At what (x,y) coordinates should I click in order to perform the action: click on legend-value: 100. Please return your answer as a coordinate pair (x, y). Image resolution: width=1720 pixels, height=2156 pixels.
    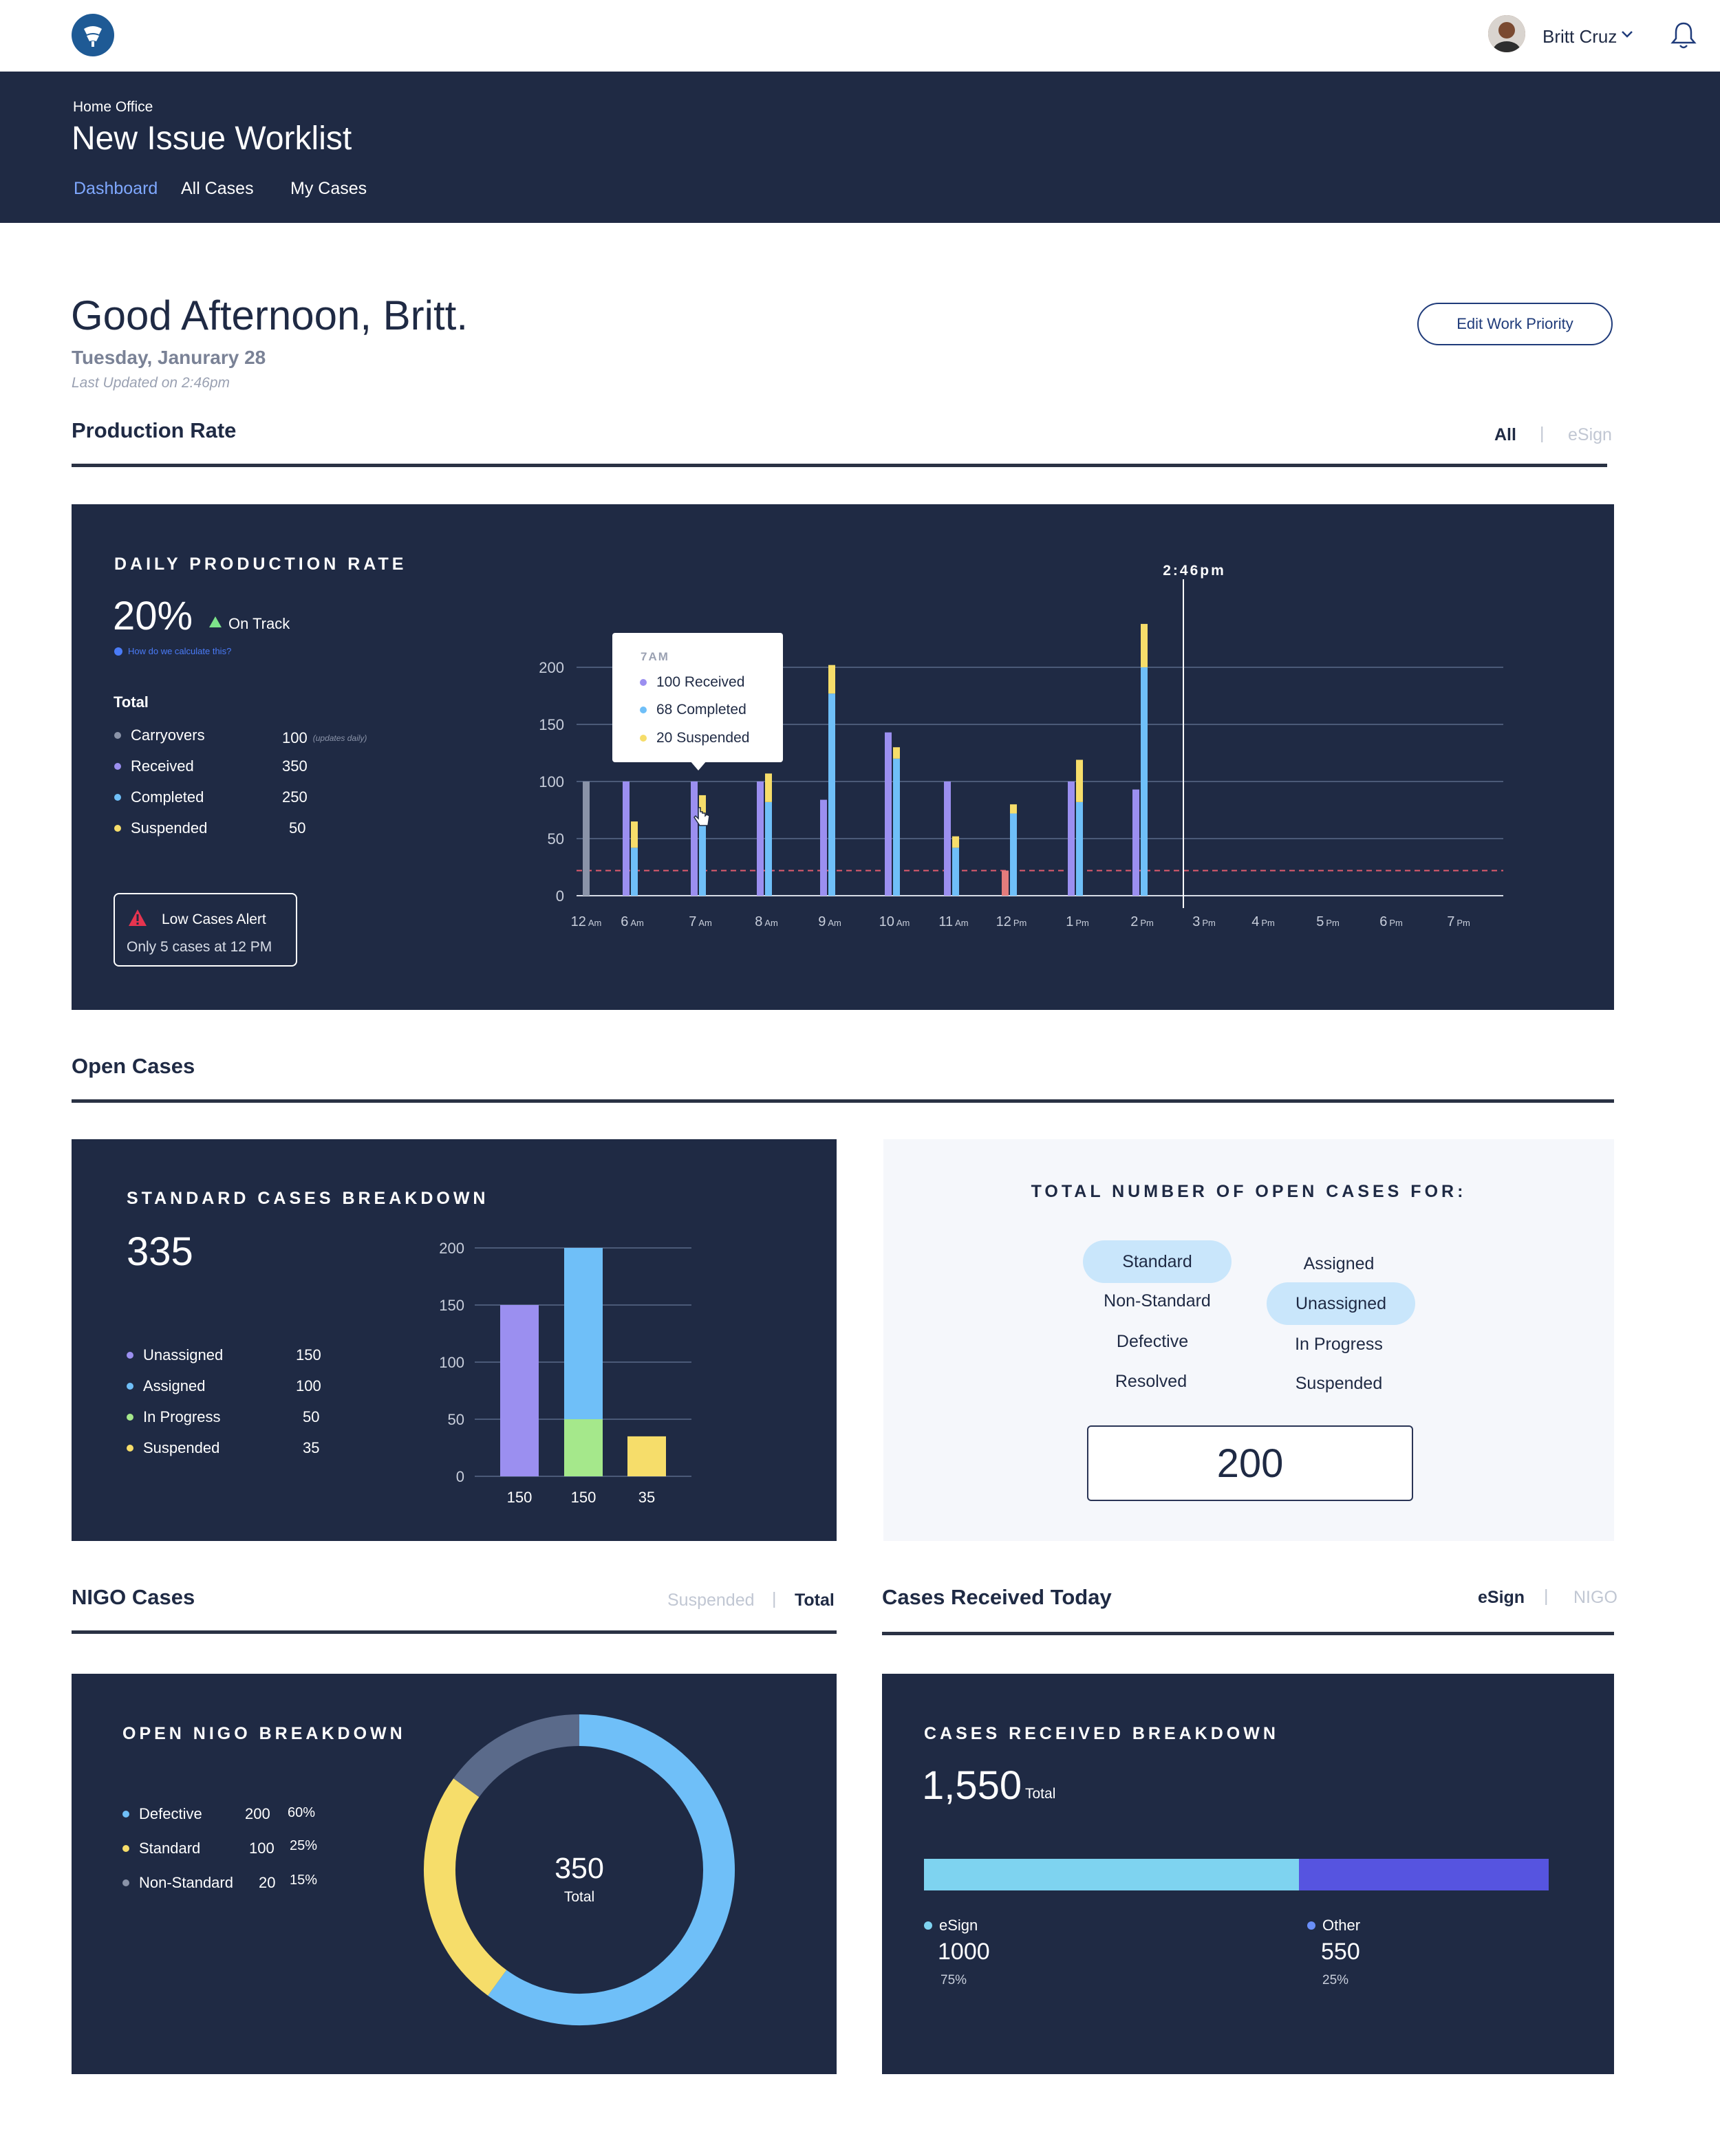
    Looking at the image, I should click on (308, 1385).